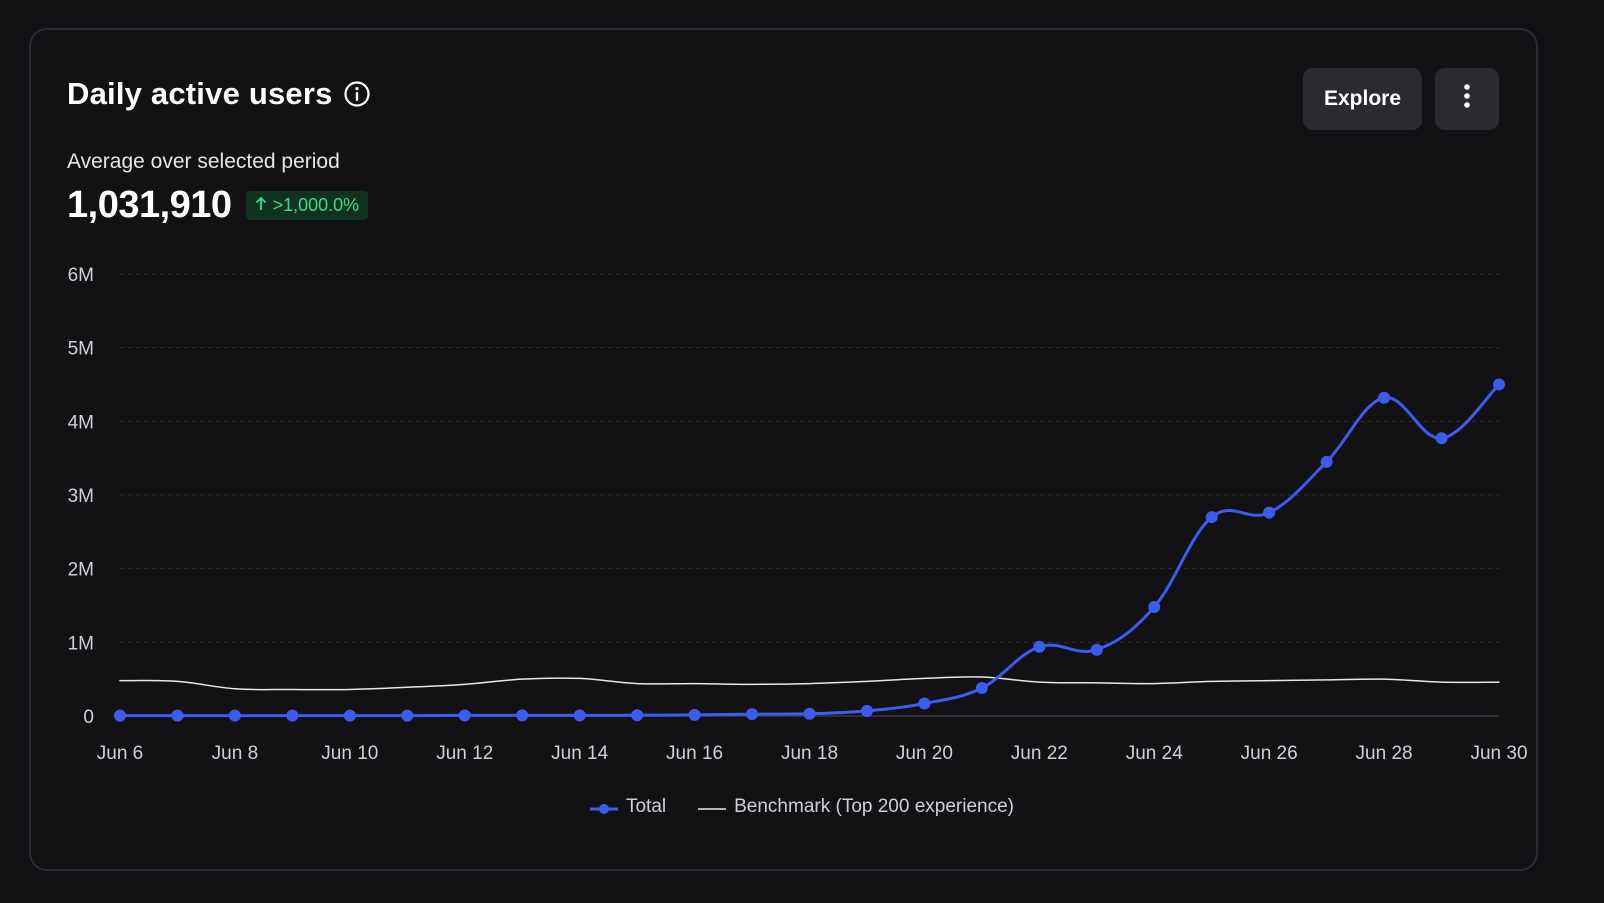 The height and width of the screenshot is (903, 1604). Describe the element at coordinates (120, 753) in the screenshot. I see `x-tick-label: Jun 6` at that location.